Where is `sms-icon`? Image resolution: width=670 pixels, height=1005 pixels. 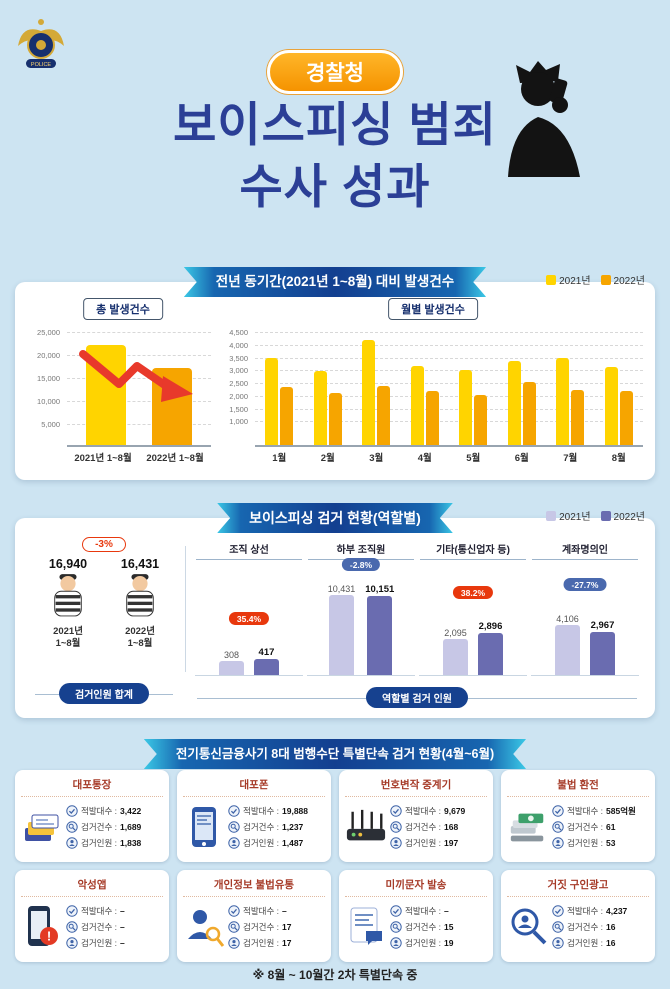
sms-icon is located at coordinates (366, 927).